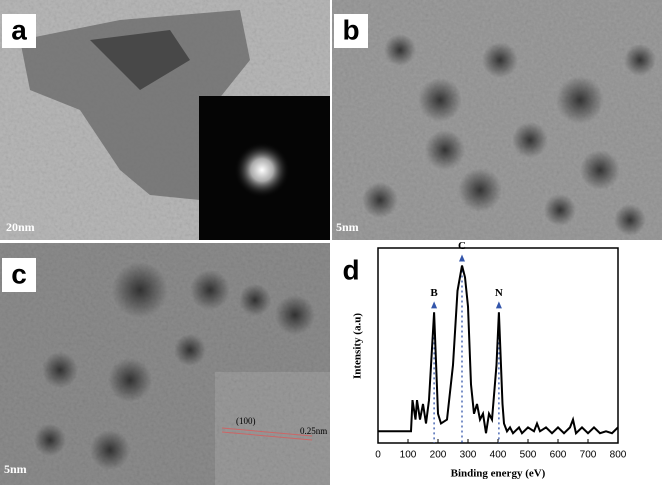 The width and height of the screenshot is (662, 490). I want to click on scale-bar-label: 20nm, so click(20, 227).